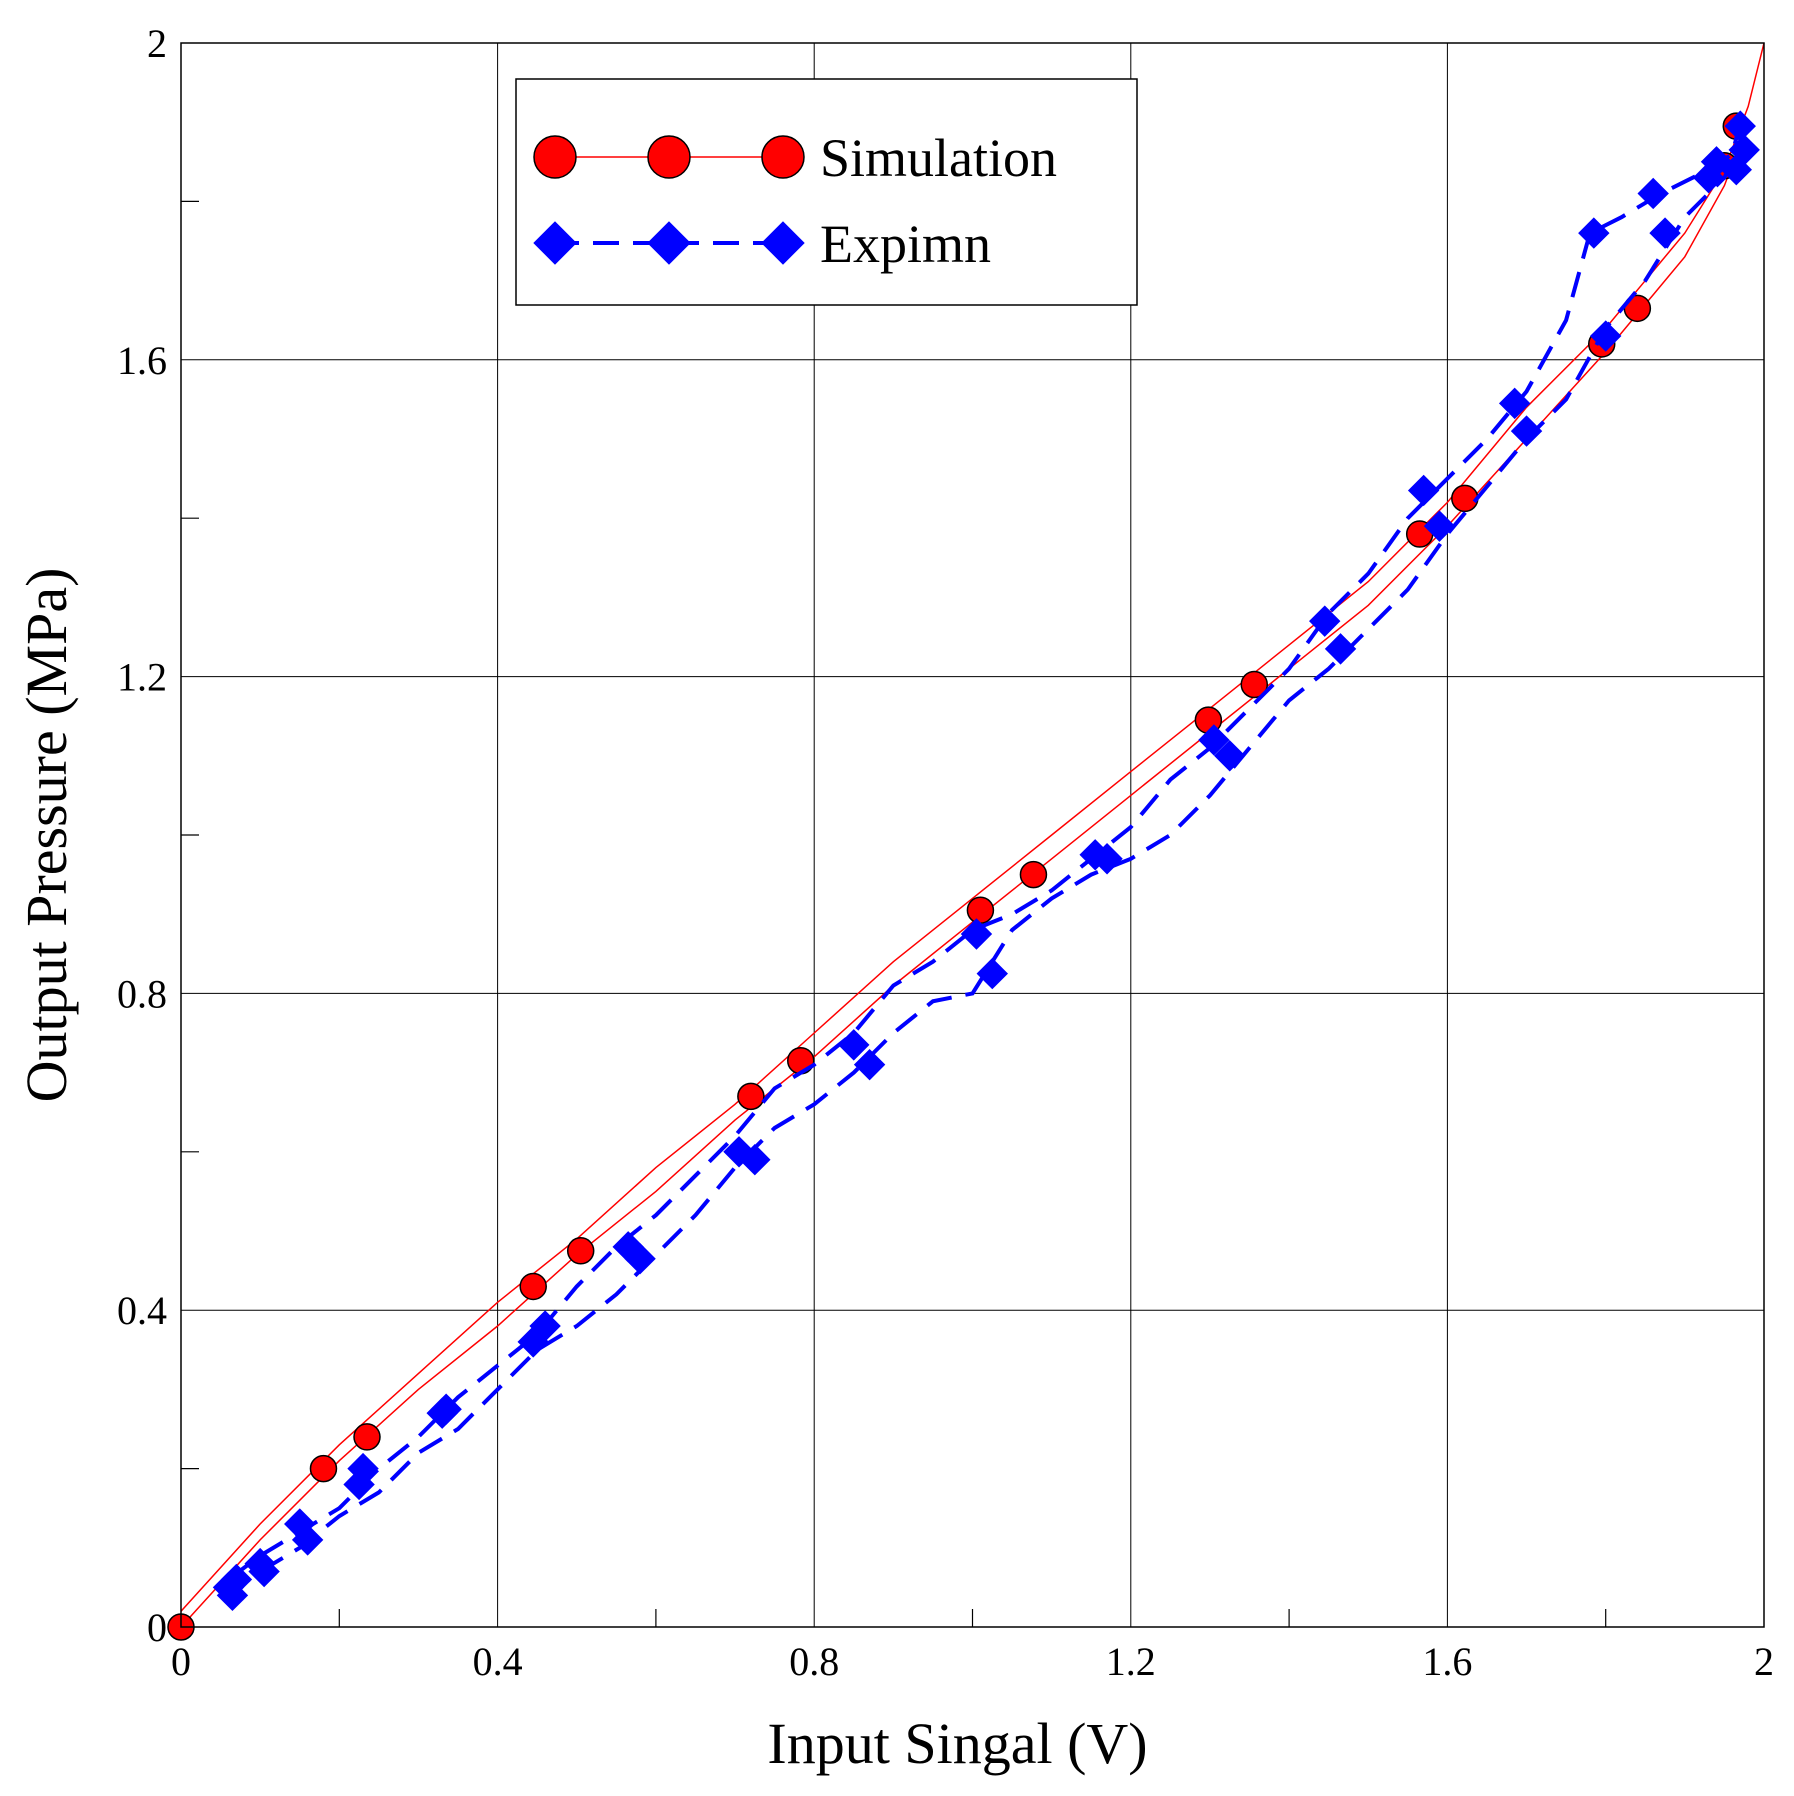 The width and height of the screenshot is (1794, 1796). I want to click on legend: Simulation Expimn, so click(826, 192).